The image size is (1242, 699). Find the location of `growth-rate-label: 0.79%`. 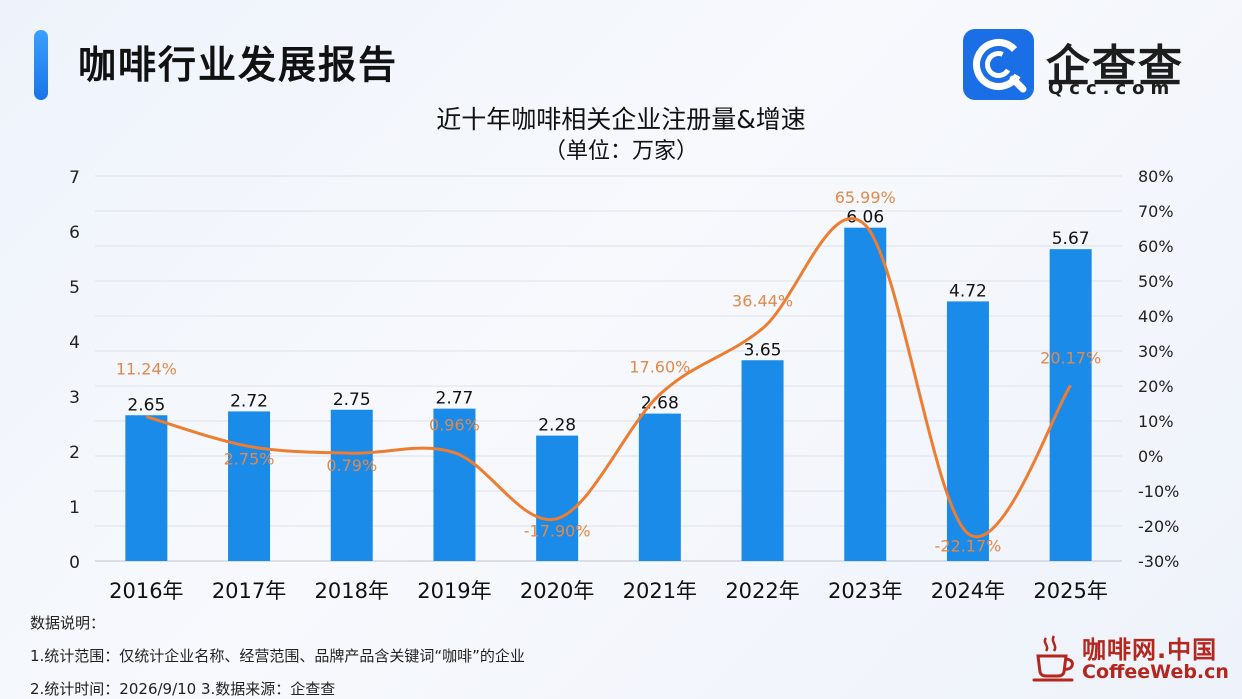

growth-rate-label: 0.79% is located at coordinates (351, 465).